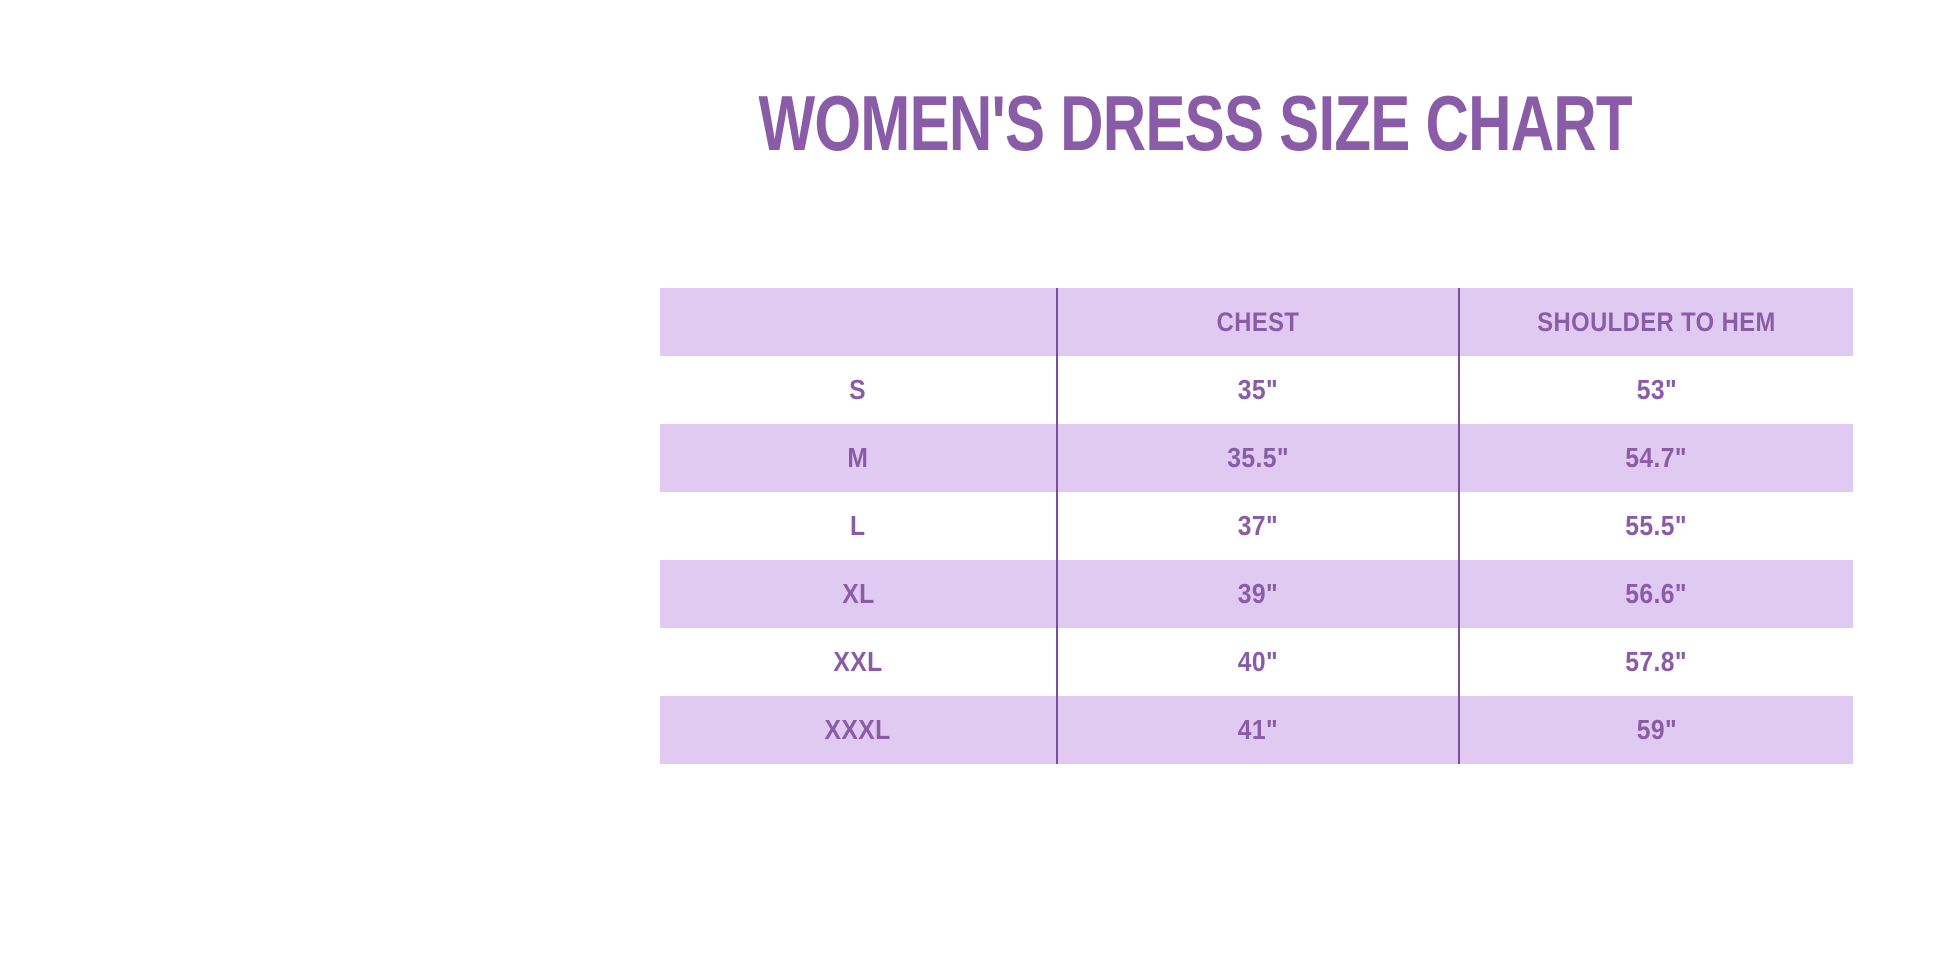 This screenshot has height=973, width=1946. I want to click on shoulder-to-hem-value: 57.8", so click(1656, 661).